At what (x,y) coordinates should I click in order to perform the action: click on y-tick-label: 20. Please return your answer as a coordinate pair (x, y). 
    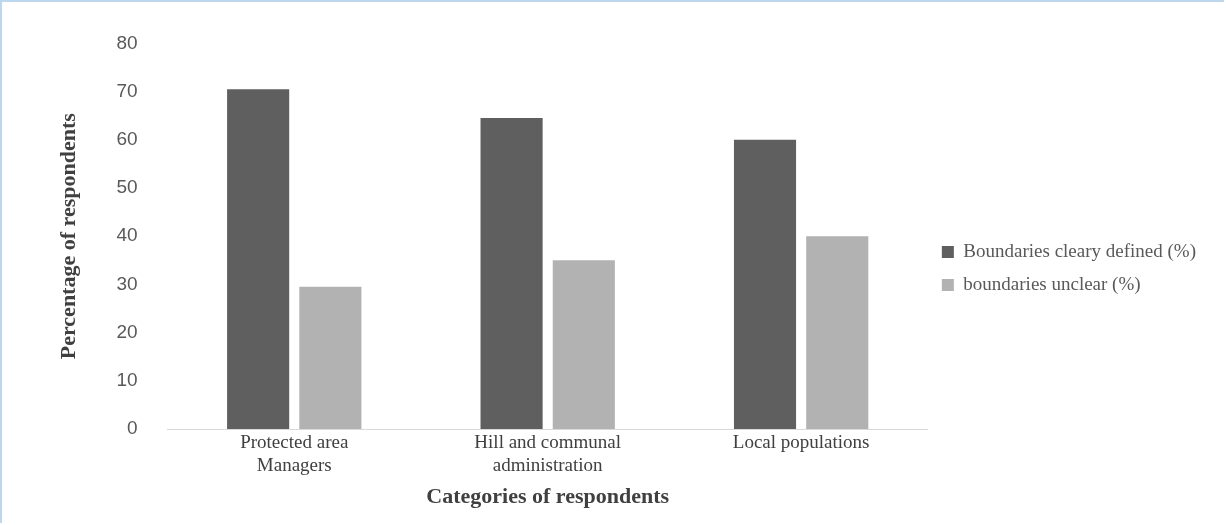
    Looking at the image, I should click on (127, 331).